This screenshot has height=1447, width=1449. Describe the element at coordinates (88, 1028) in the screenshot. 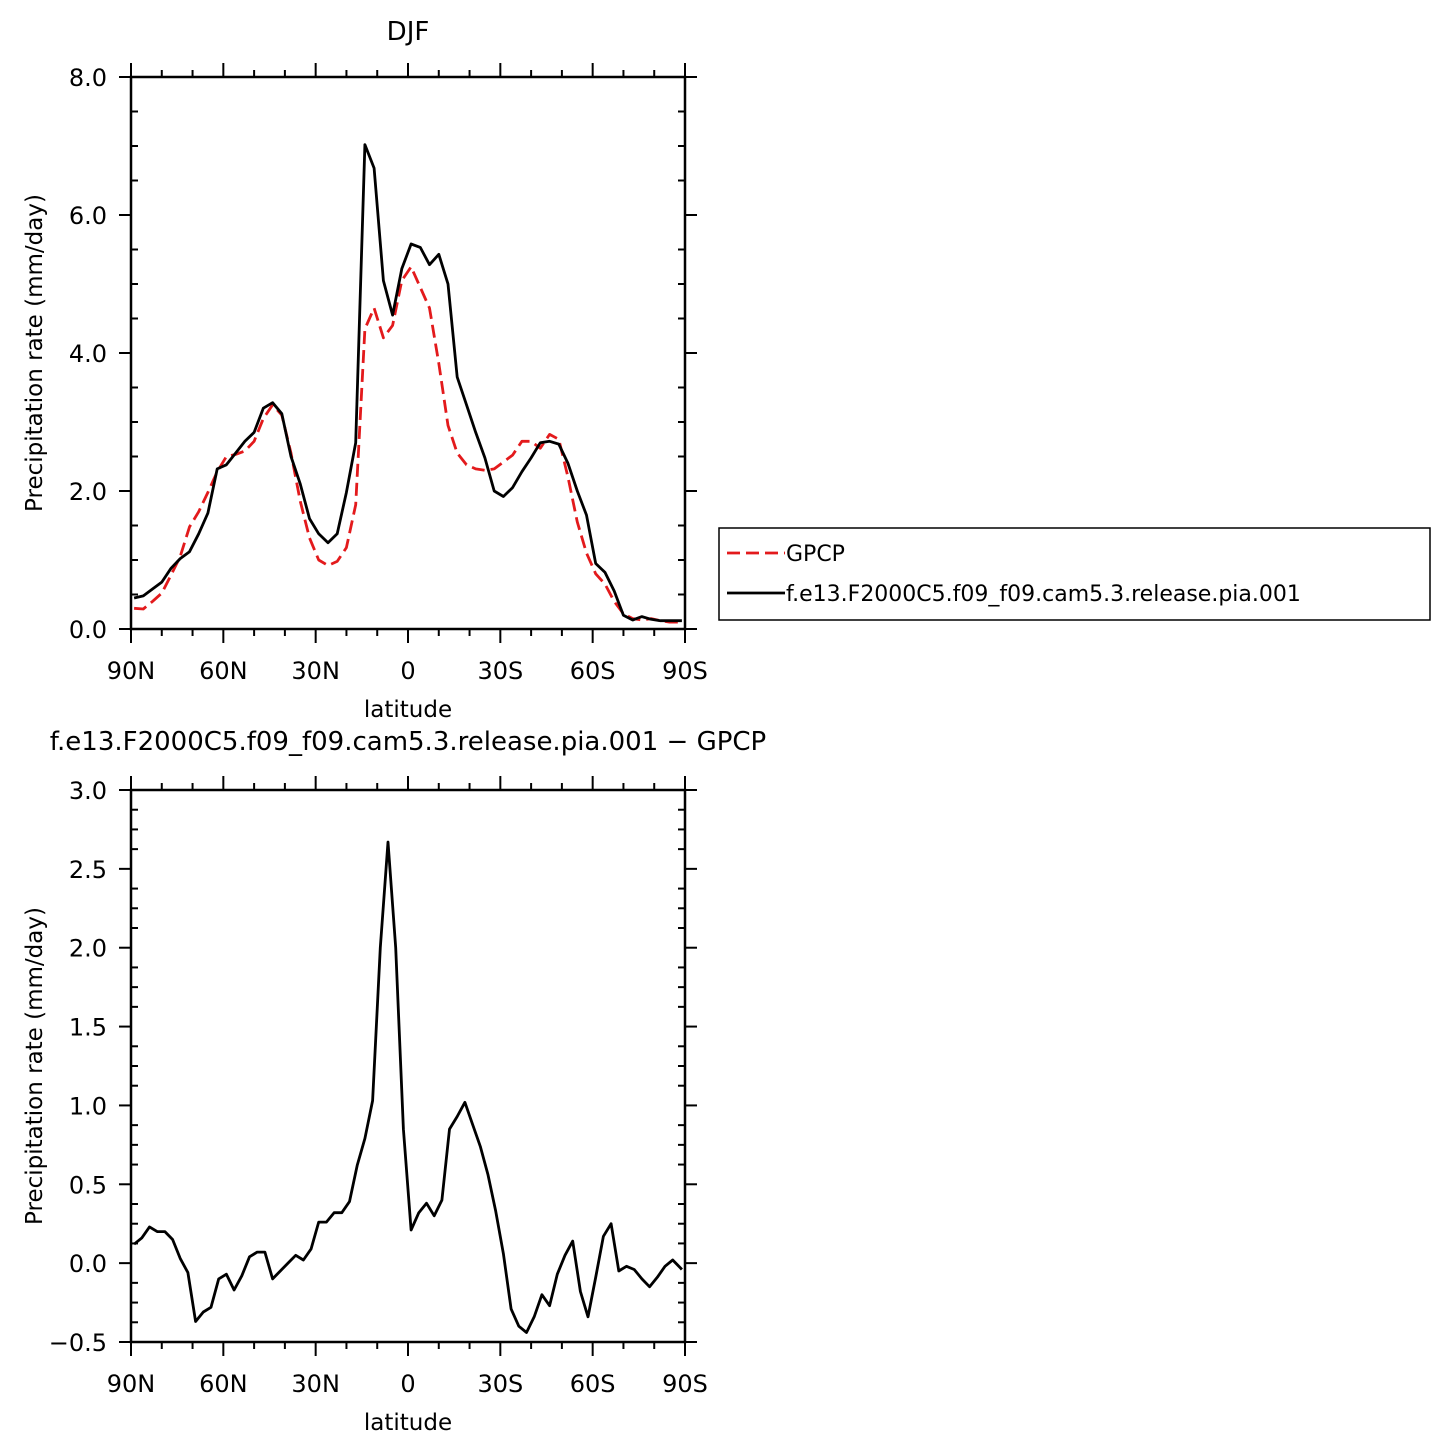

I see `y-tick-label: 1.5` at that location.